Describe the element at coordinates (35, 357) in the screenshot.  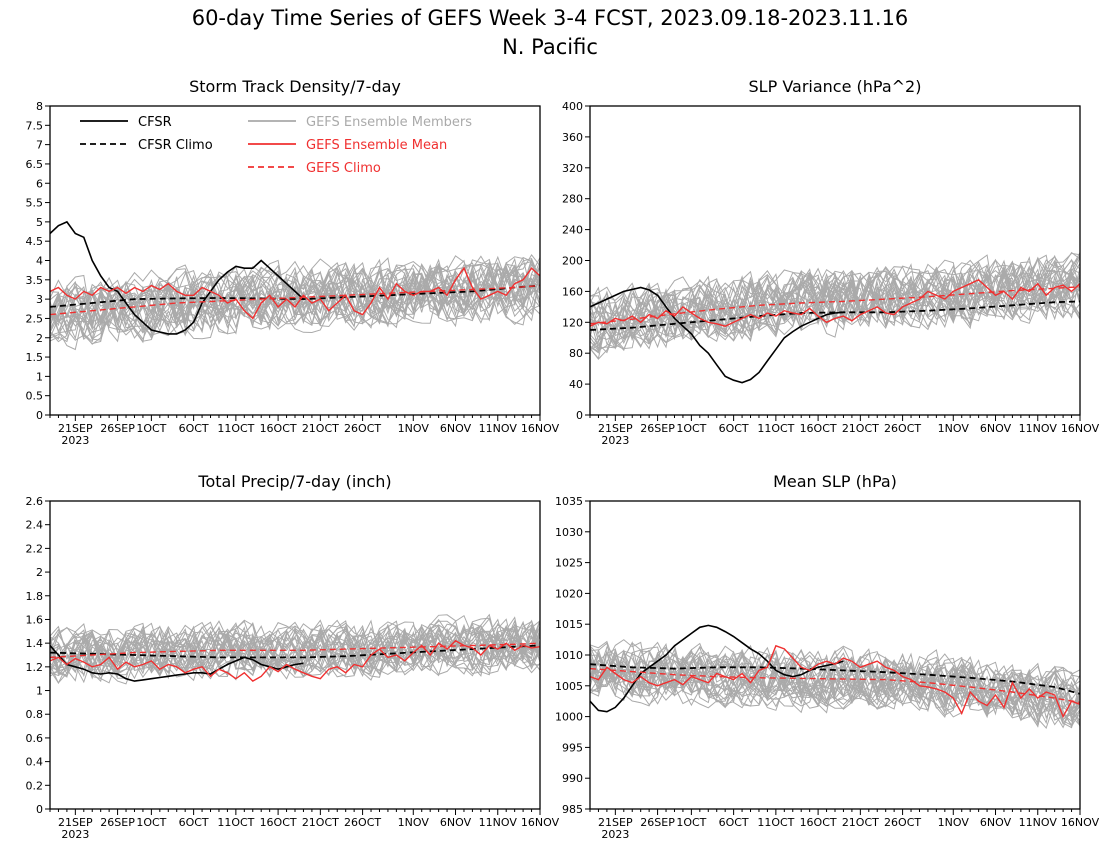
I see `y-tick-label: 1.5` at that location.